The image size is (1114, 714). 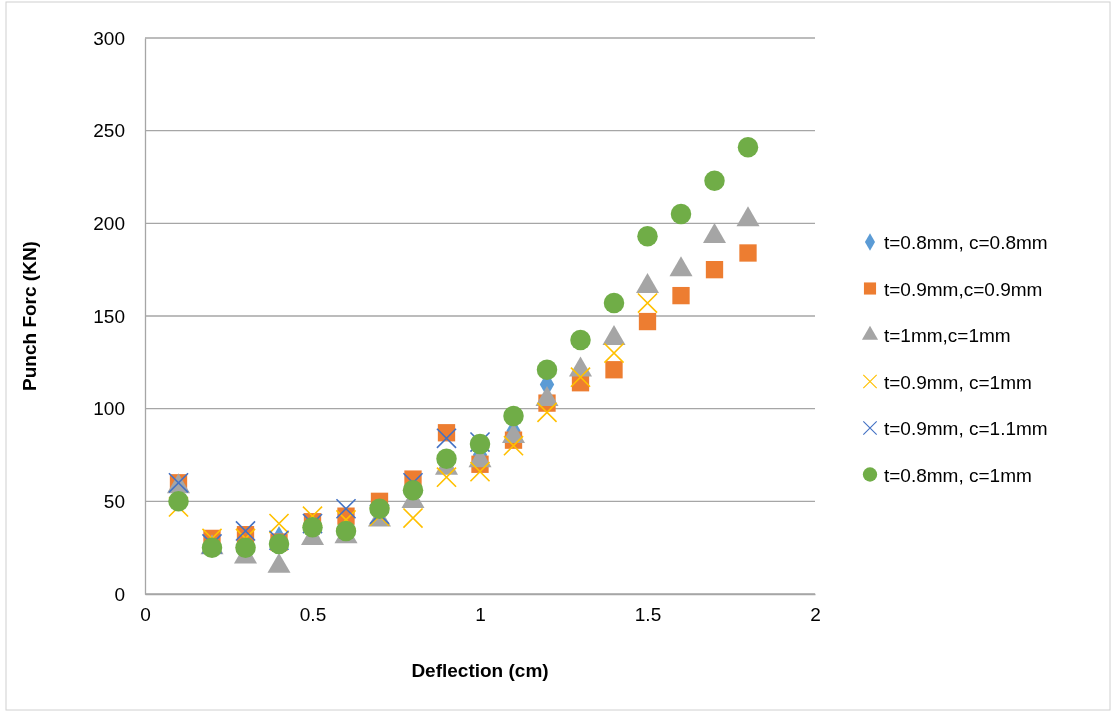 I want to click on x-tick-label: 0, so click(x=145, y=615).